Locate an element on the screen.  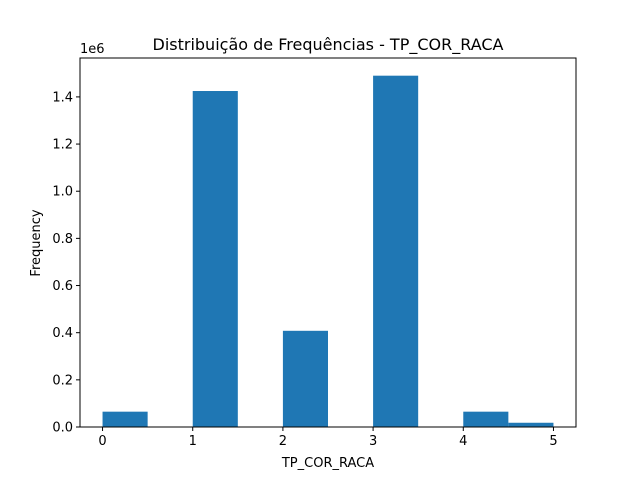
y-tick-label: 0.4 is located at coordinates (62, 333).